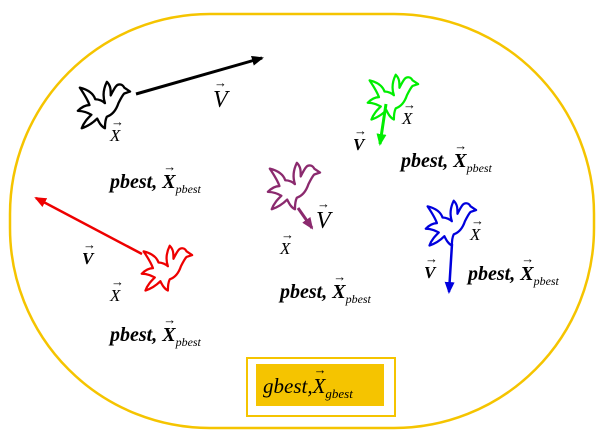 Image resolution: width=605 pixels, height=438 pixels. What do you see at coordinates (513, 269) in the screenshot?
I see `pbest-label-blue: pbest, Xpbest` at bounding box center [513, 269].